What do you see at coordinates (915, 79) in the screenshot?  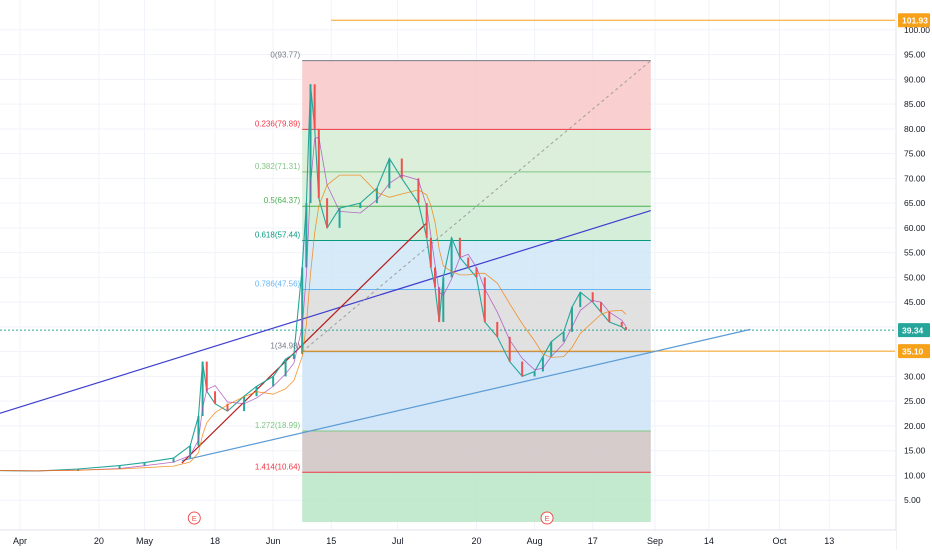 I see `price-tick-label: 90.00` at bounding box center [915, 79].